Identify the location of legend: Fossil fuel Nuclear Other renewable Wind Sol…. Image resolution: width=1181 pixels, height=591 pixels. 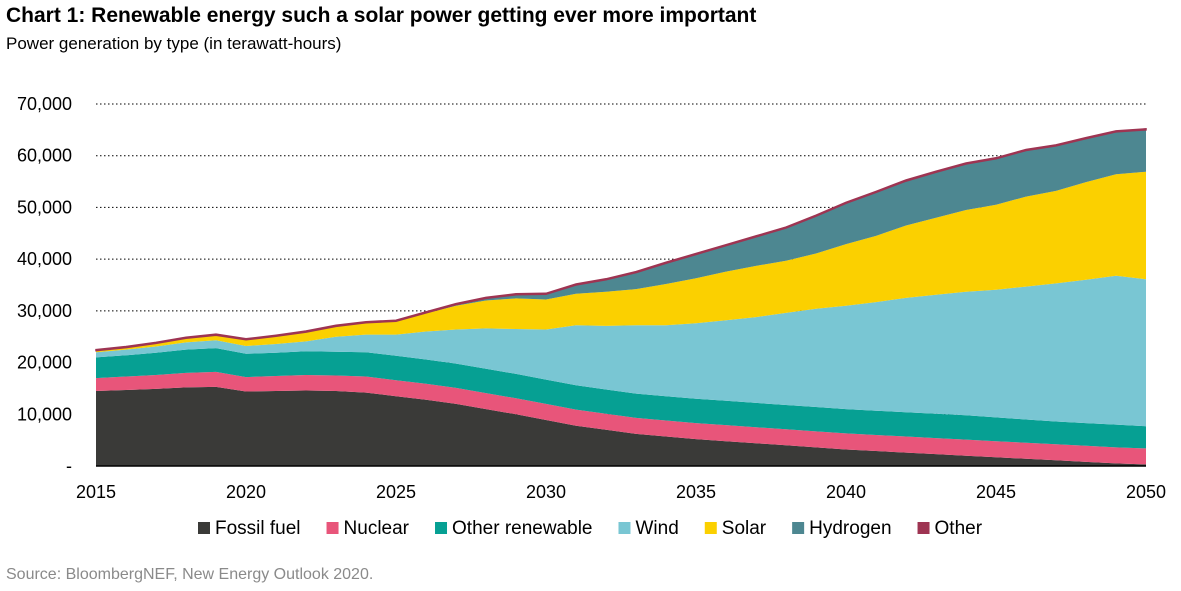
(590, 528).